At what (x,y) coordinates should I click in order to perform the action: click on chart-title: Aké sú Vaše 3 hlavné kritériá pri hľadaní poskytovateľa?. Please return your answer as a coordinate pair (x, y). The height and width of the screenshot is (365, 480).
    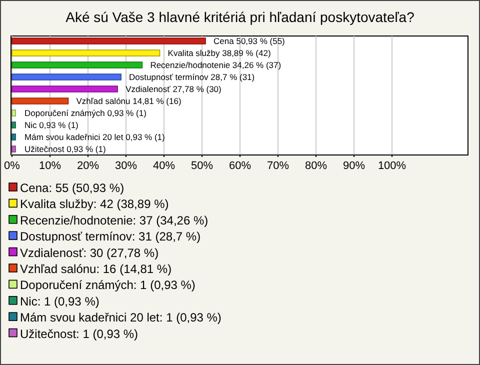
    Looking at the image, I should click on (240, 17).